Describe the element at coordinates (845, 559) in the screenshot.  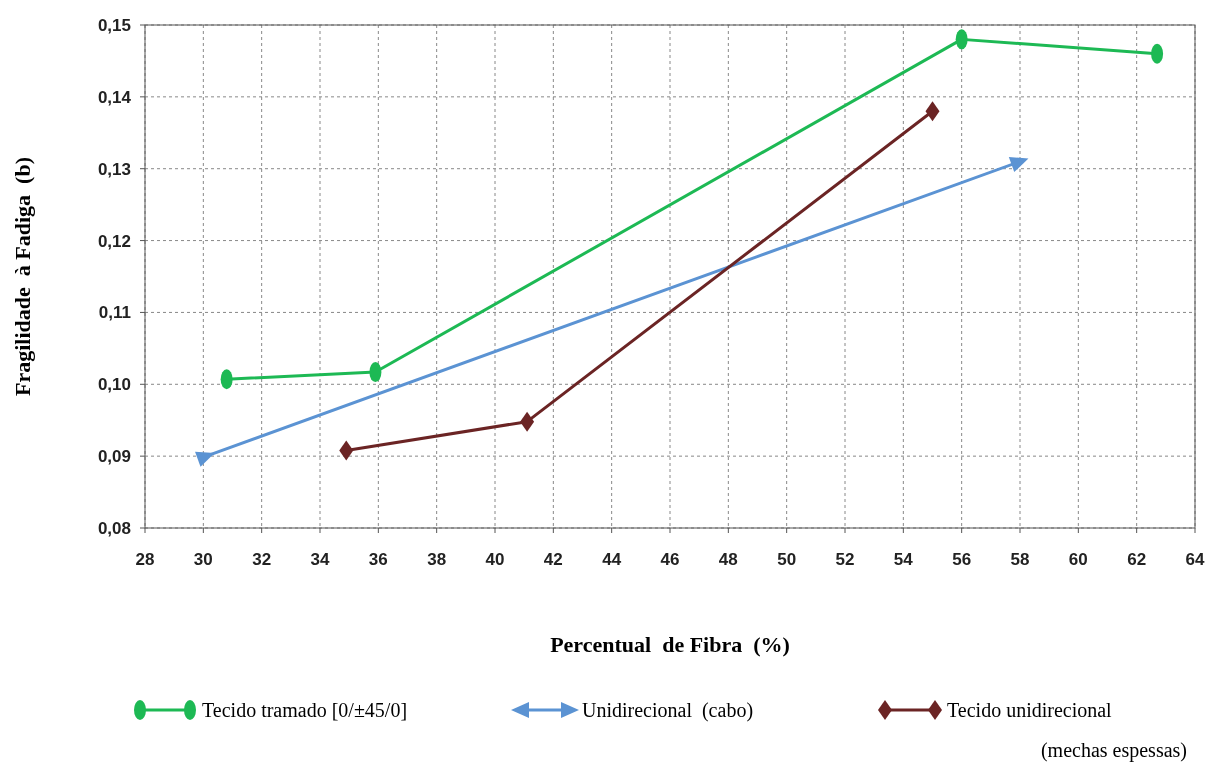
I see `x-tick-label: 52` at that location.